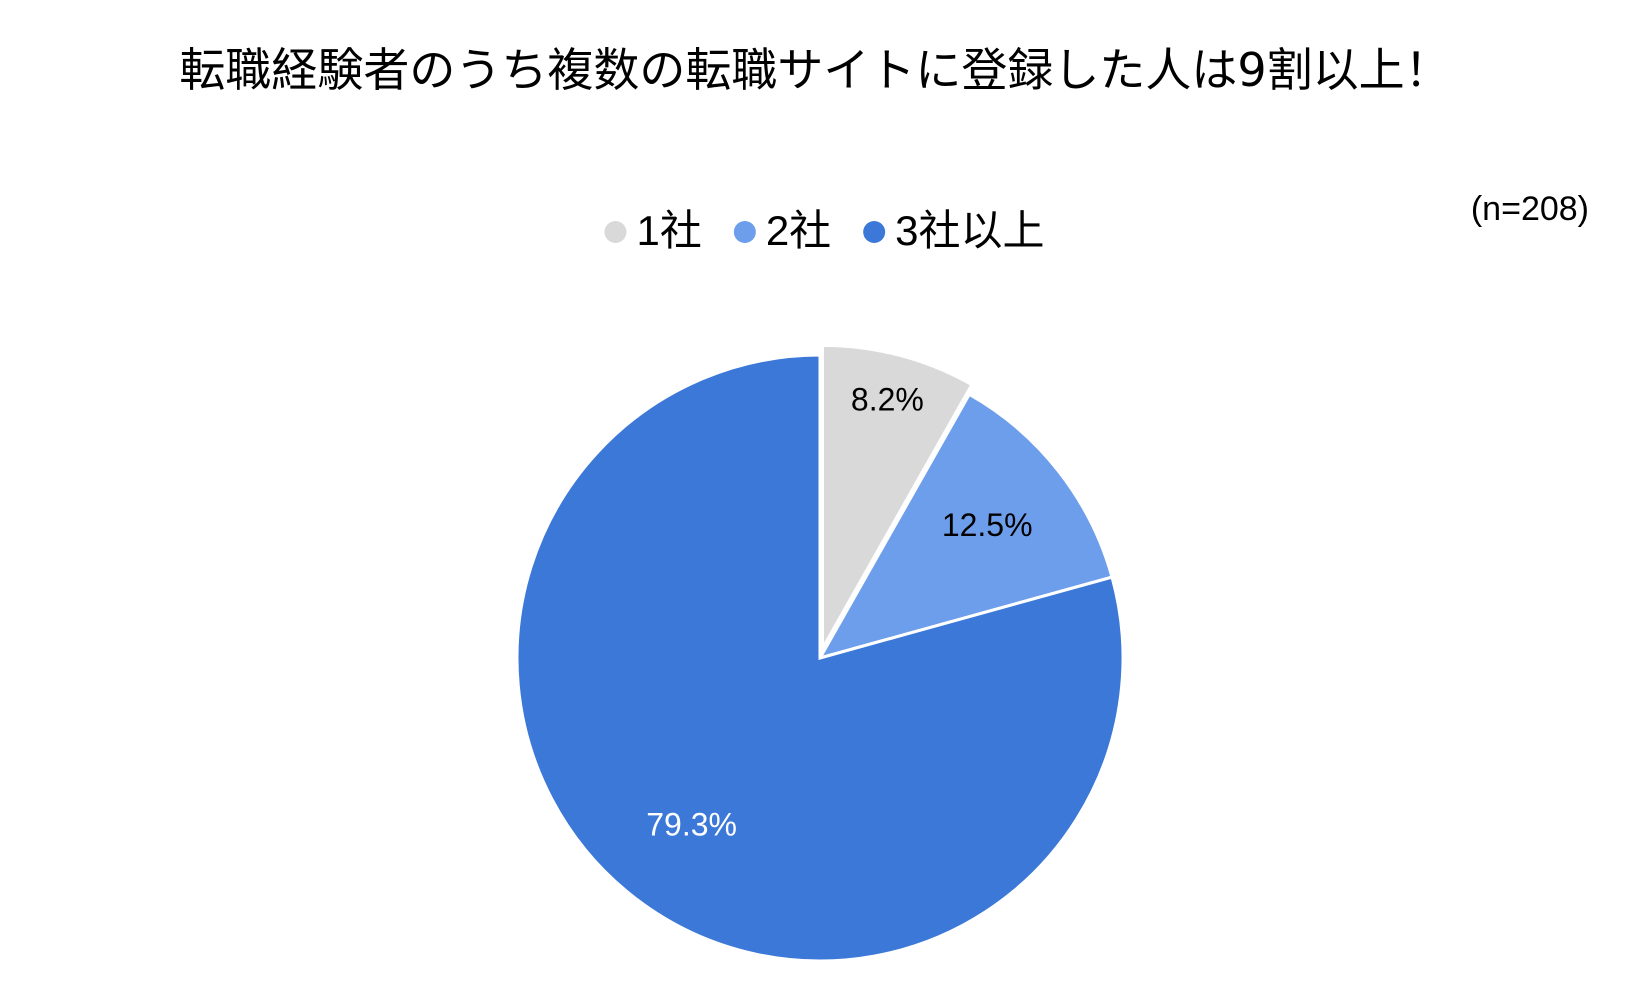 The width and height of the screenshot is (1629, 1005). Describe the element at coordinates (798, 230) in the screenshot. I see `legend-label: 2社` at that location.